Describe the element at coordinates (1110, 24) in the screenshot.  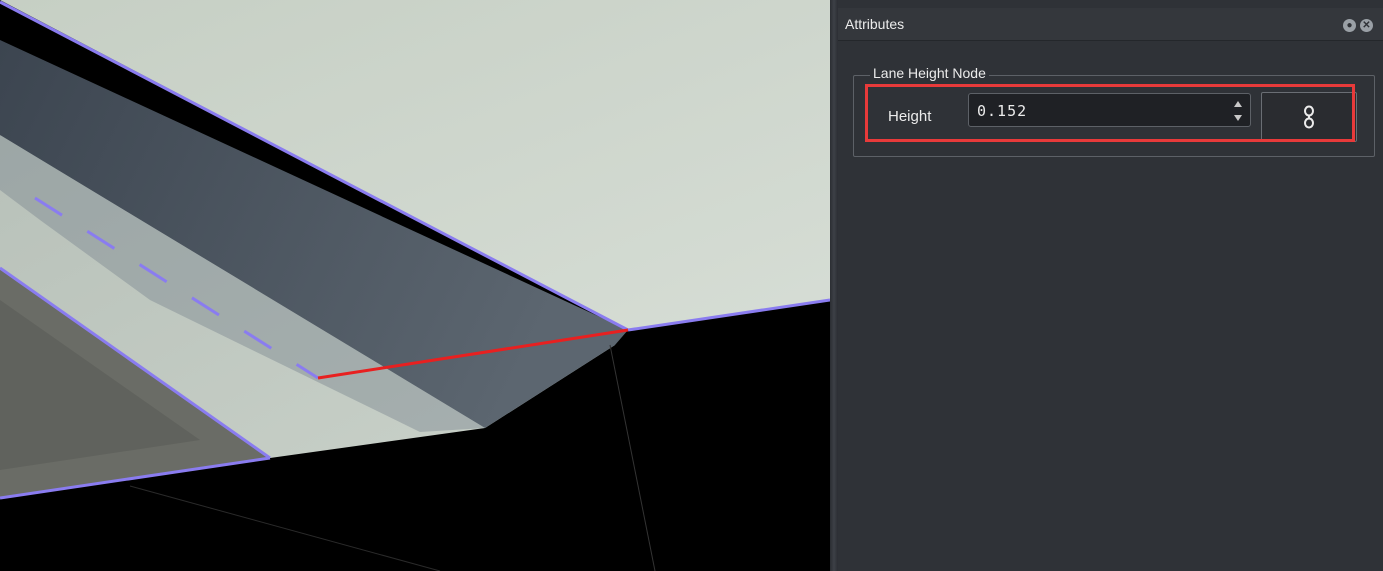
I see `panel-header: Attributes ● ✕` at that location.